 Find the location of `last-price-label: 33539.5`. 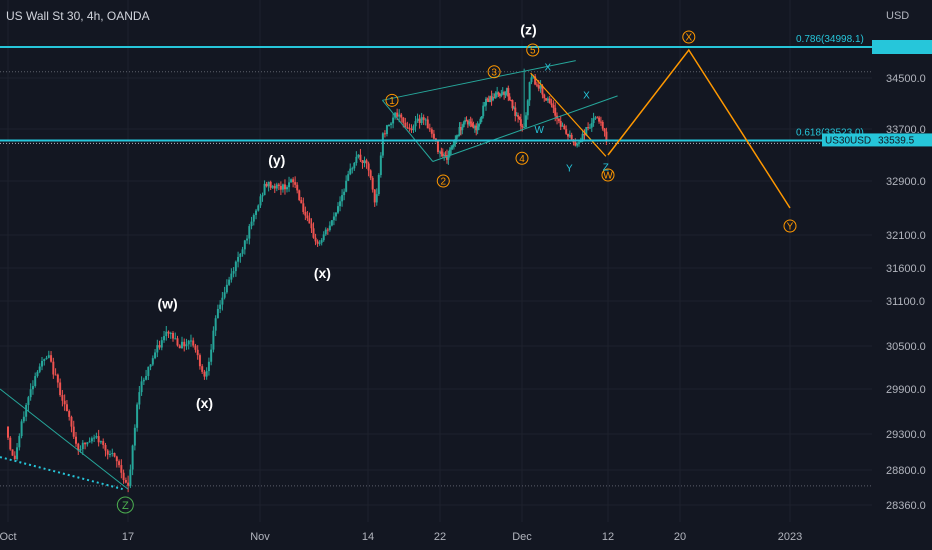

last-price-label: 33539.5 is located at coordinates (896, 140).